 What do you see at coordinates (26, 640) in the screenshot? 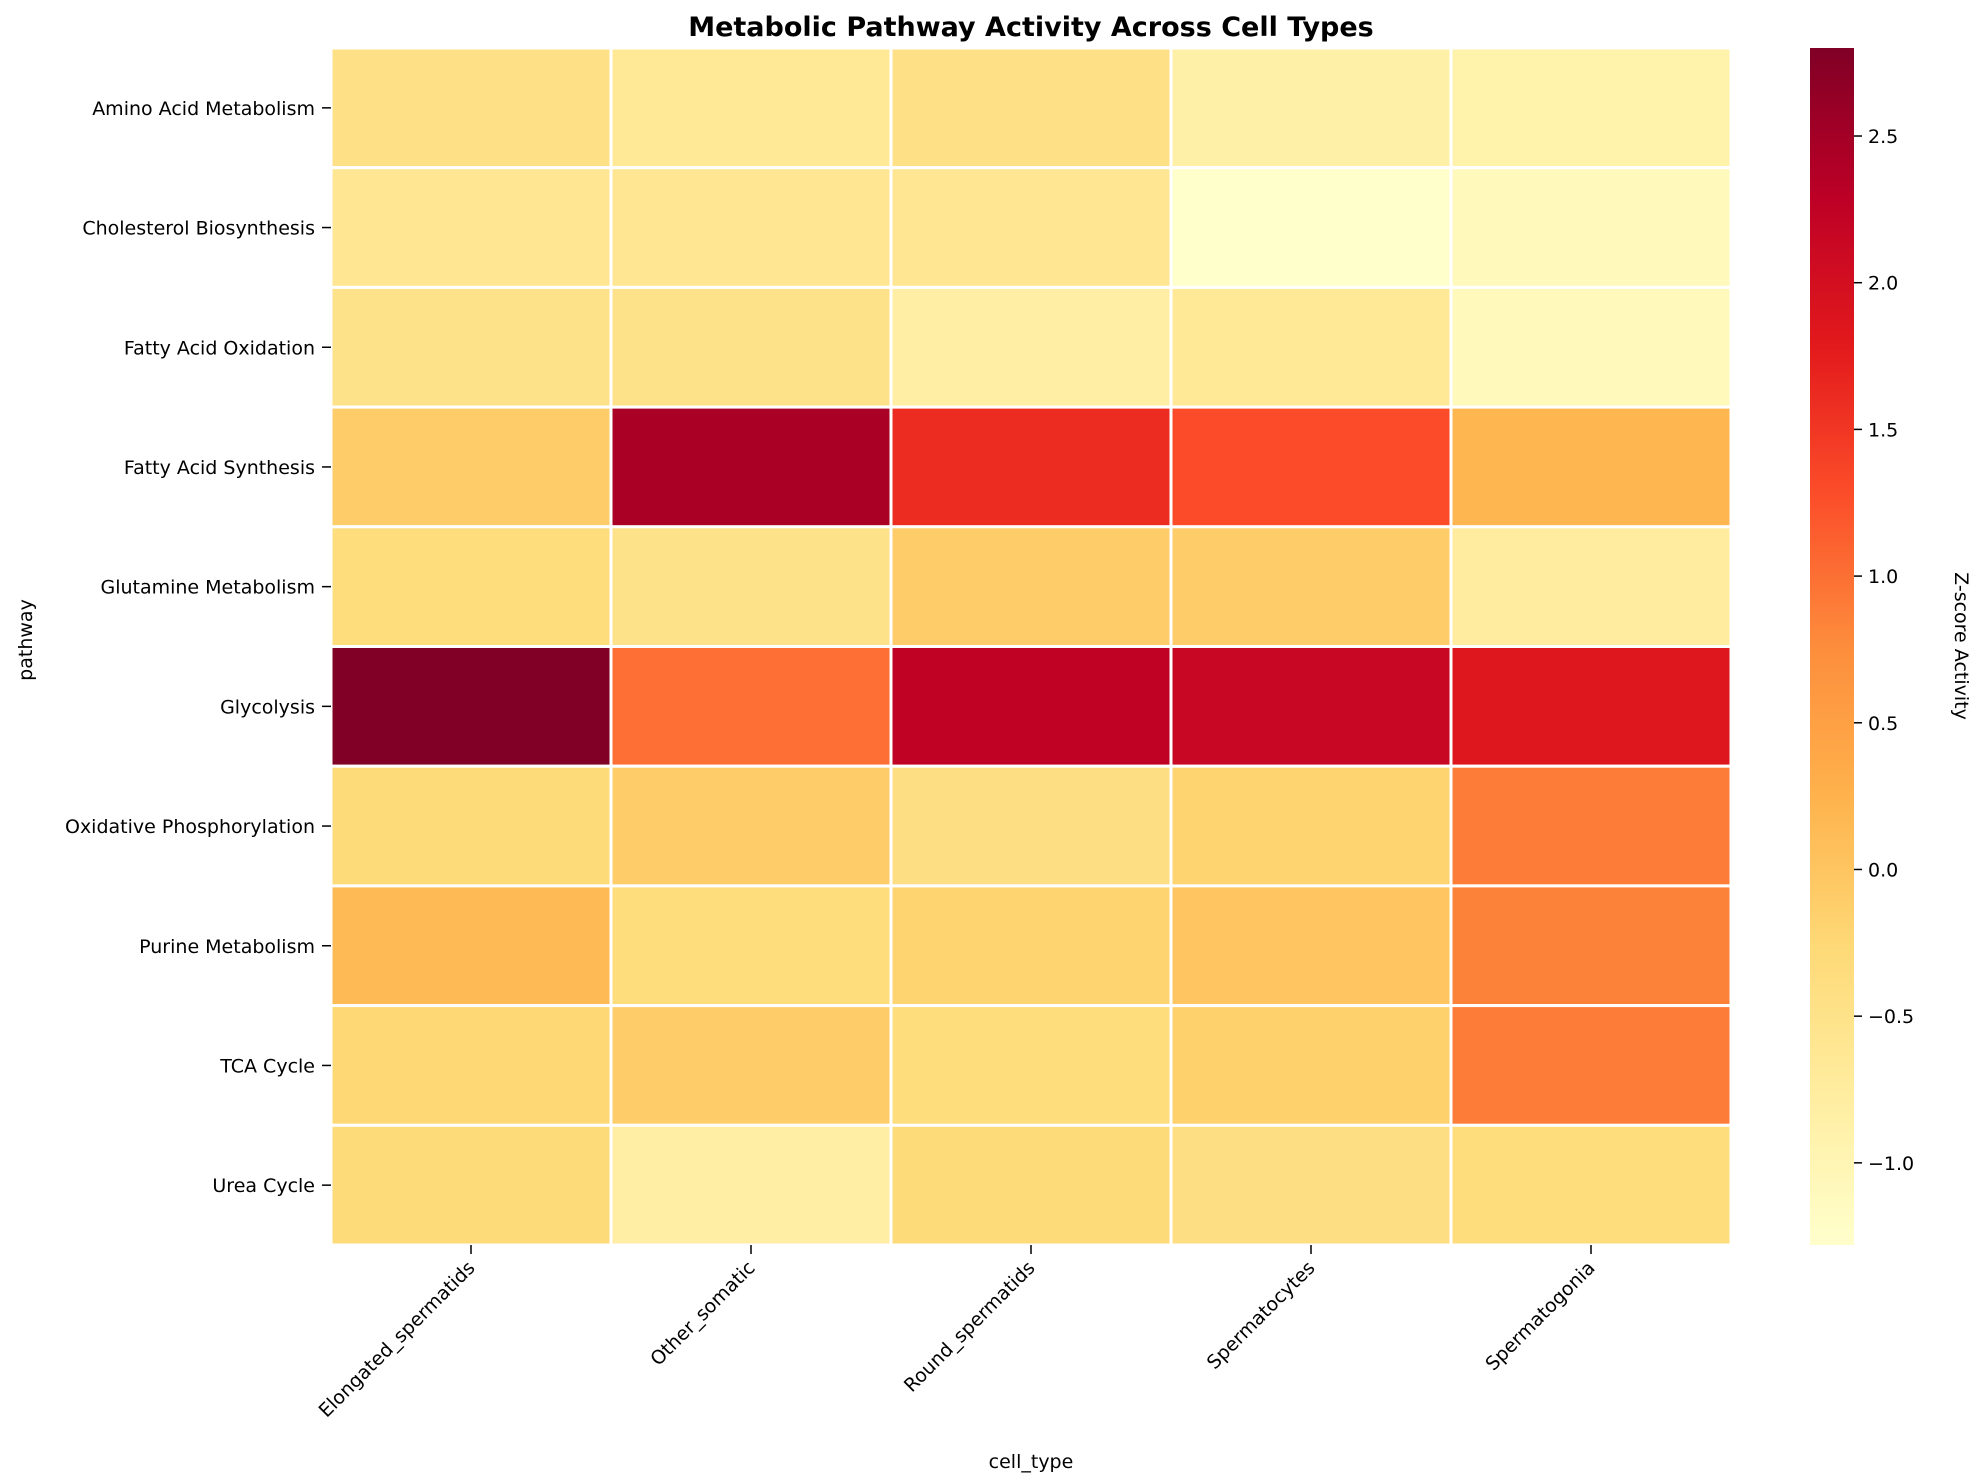
I see `y-axis-label: pathway` at bounding box center [26, 640].